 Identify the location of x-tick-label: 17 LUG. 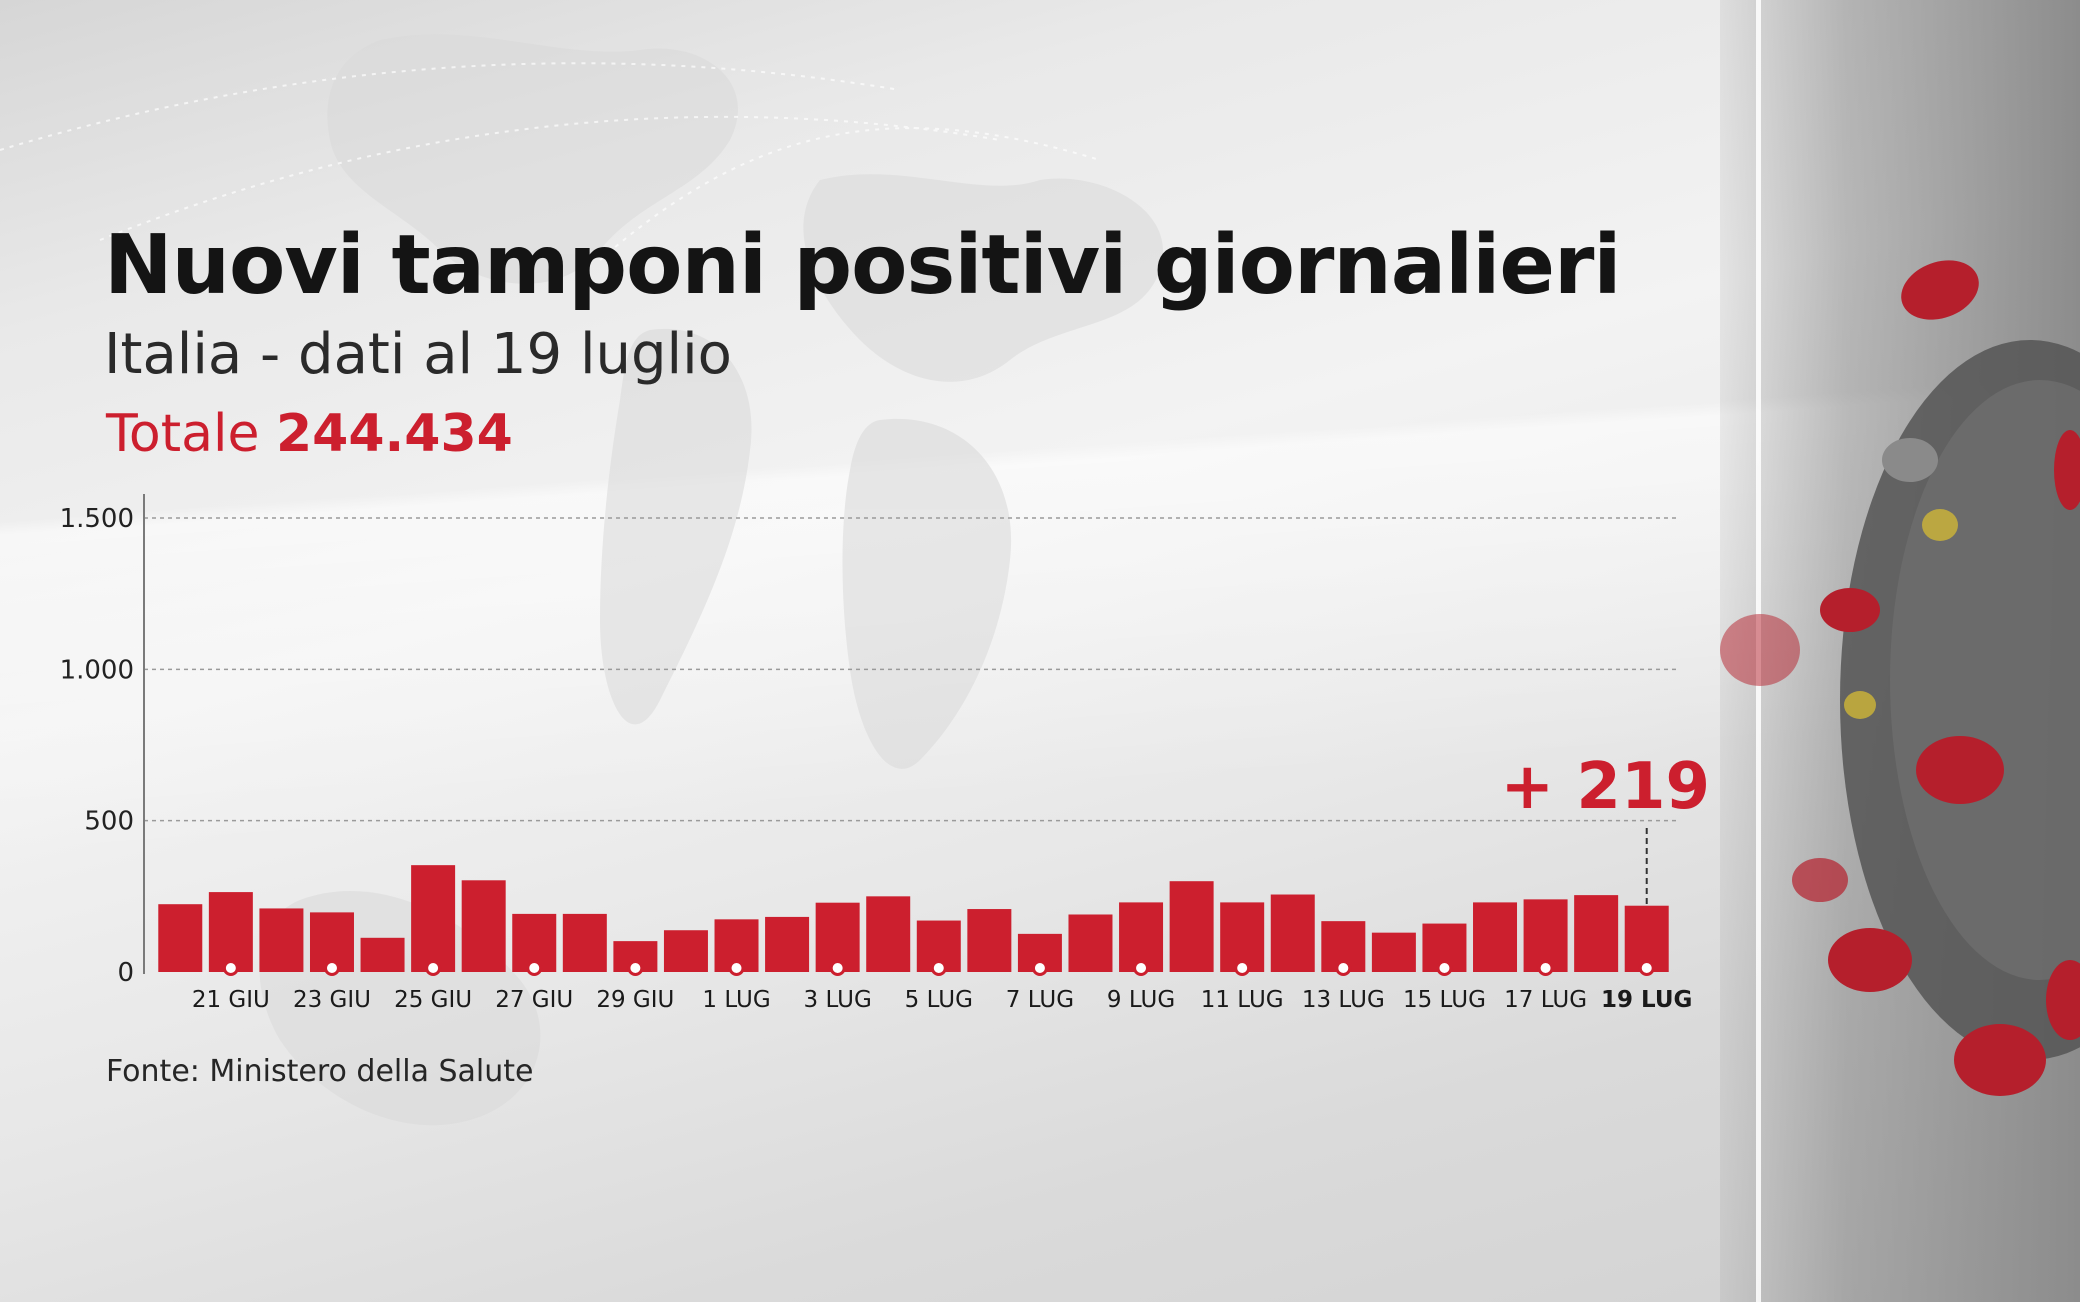
(1545, 1000).